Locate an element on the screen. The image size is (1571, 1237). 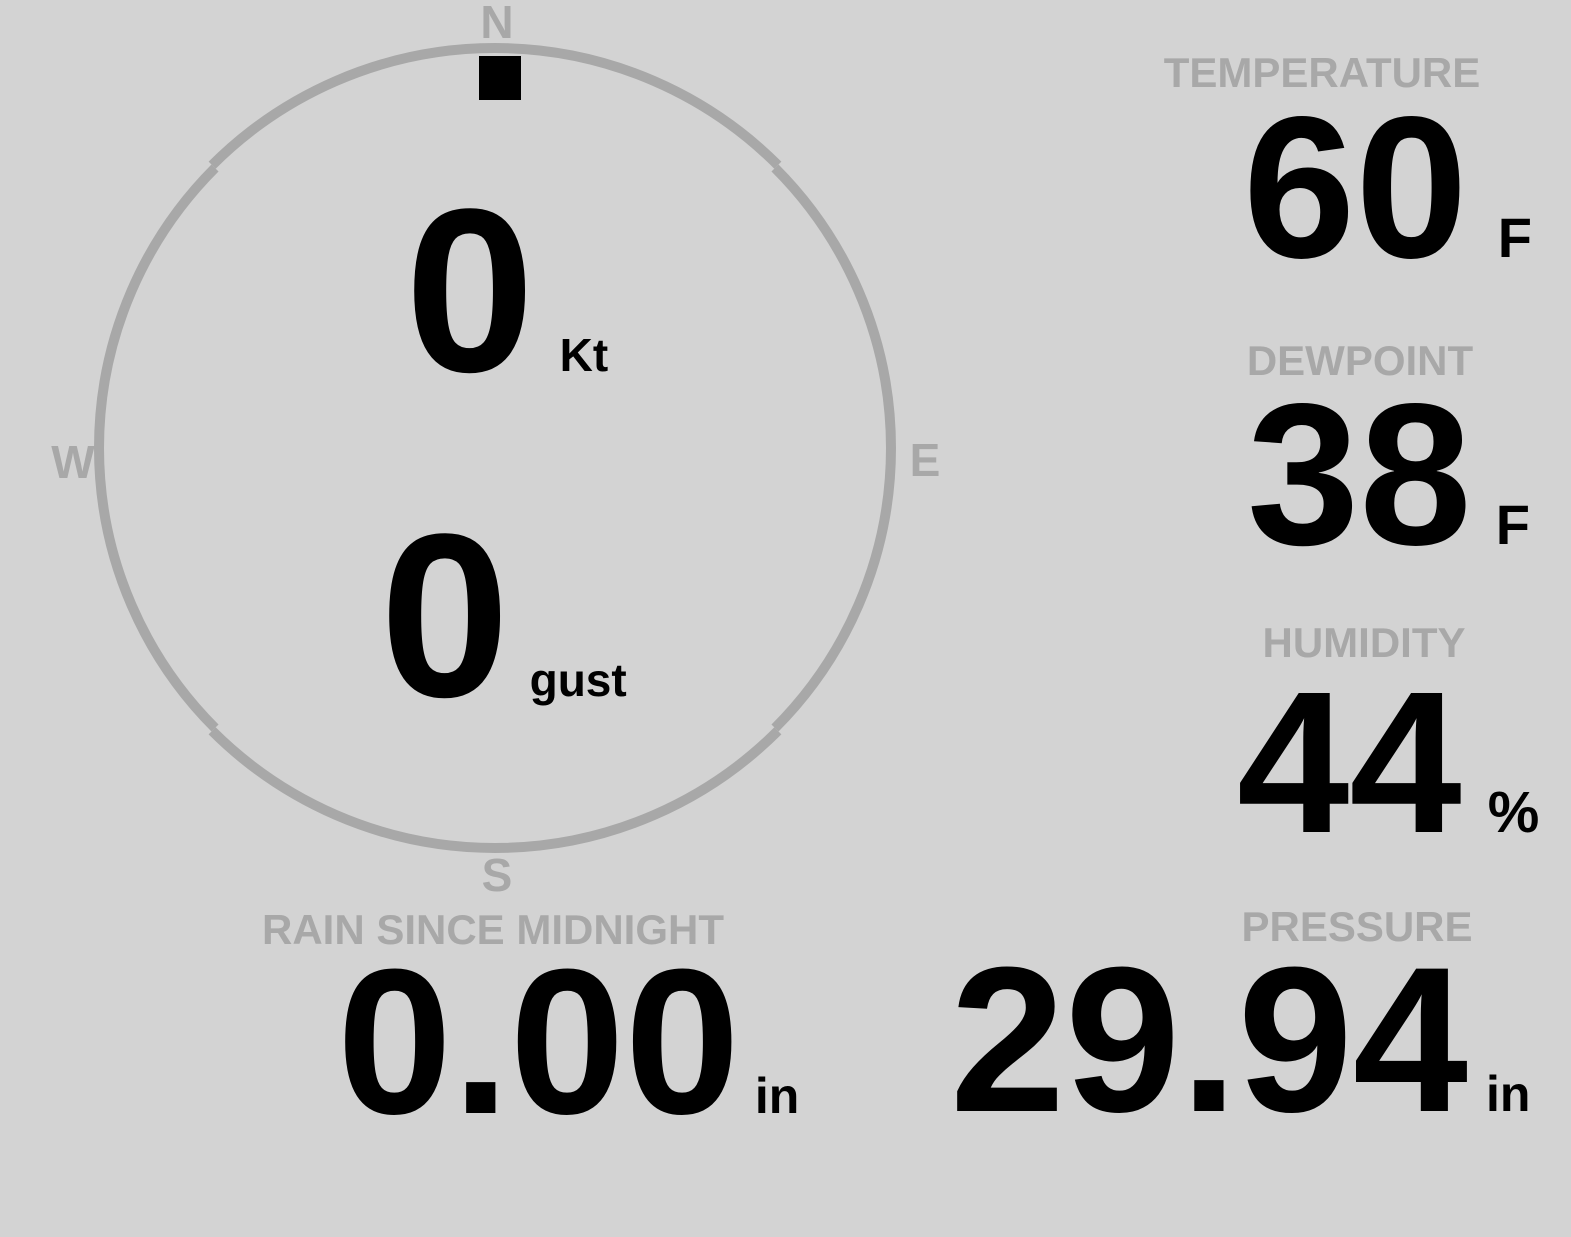
wind-direction-marker-icon is located at coordinates (500, 78).